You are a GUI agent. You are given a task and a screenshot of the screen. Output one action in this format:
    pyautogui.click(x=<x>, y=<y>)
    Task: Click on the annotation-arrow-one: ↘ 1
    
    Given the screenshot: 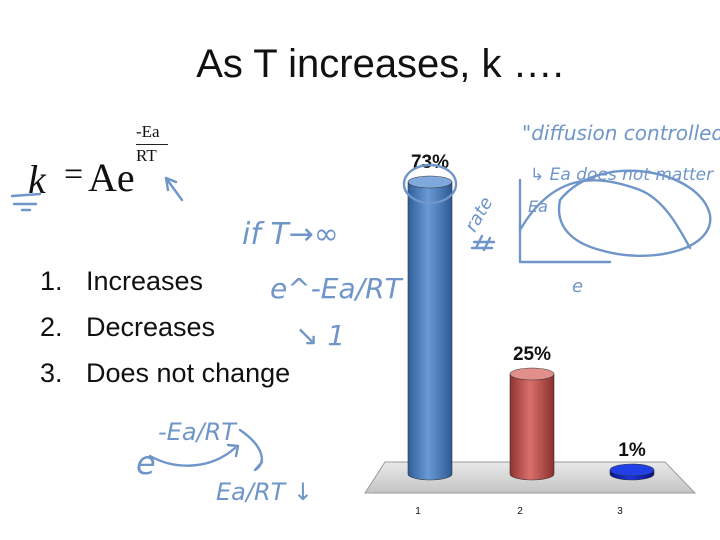 What is the action you would take?
    pyautogui.click(x=320, y=335)
    